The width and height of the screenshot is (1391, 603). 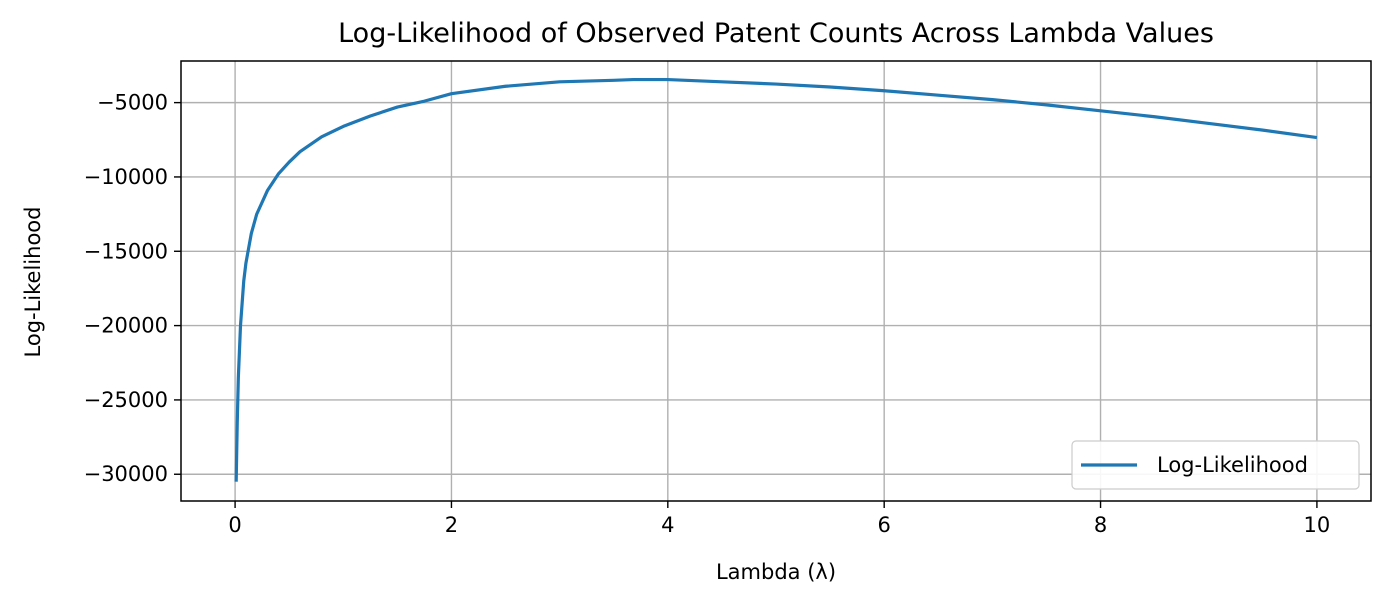 I want to click on y-tick-label: −25000, so click(x=126, y=400).